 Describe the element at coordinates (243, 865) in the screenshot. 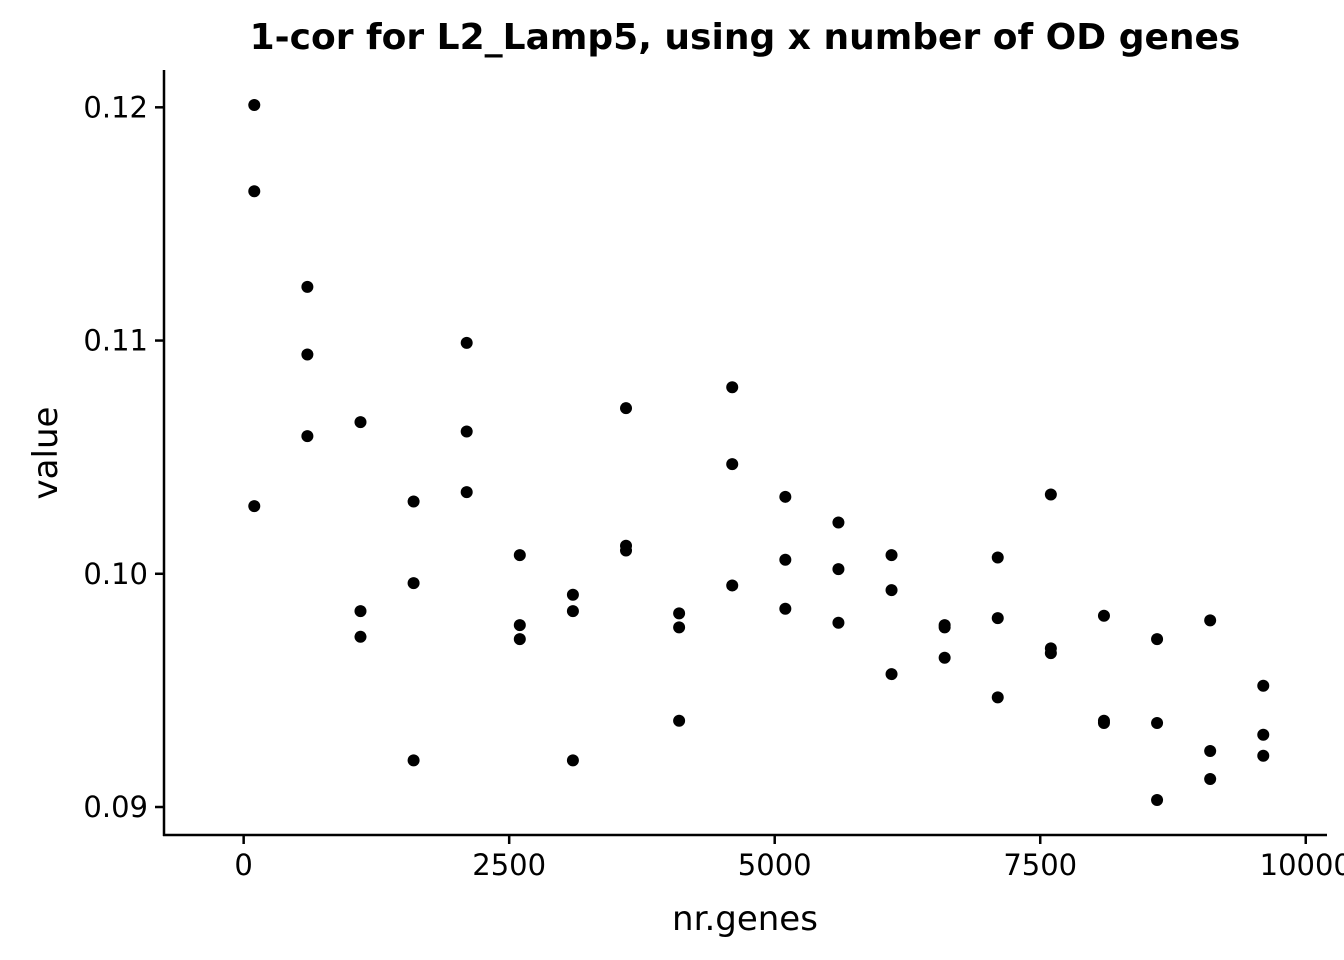

I see `x-tick-label: 0` at that location.